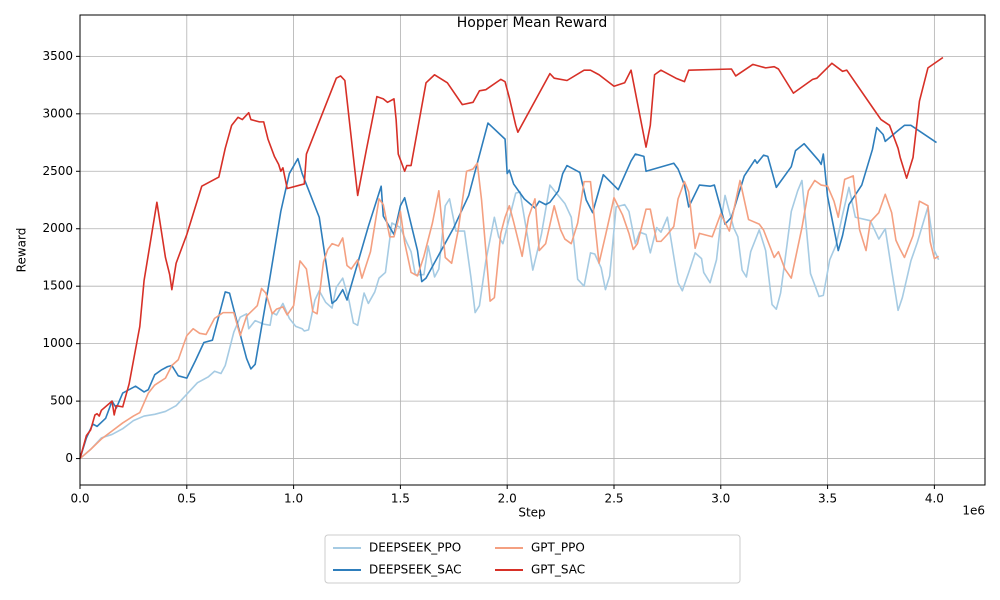 The height and width of the screenshot is (600, 1000). What do you see at coordinates (57, 228) in the screenshot?
I see `y-tick-label: 2000` at bounding box center [57, 228].